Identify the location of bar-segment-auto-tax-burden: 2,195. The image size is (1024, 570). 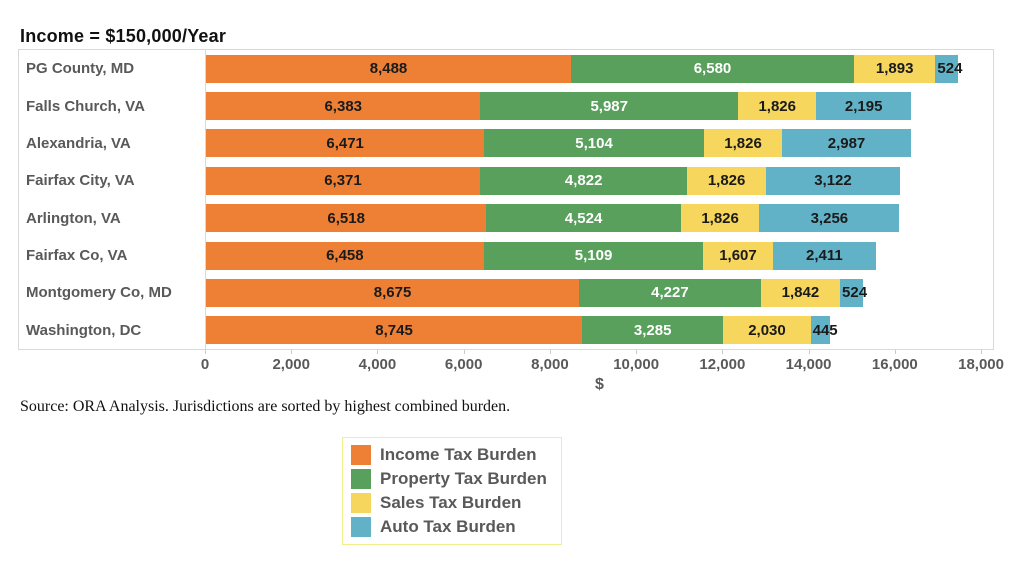
(863, 106).